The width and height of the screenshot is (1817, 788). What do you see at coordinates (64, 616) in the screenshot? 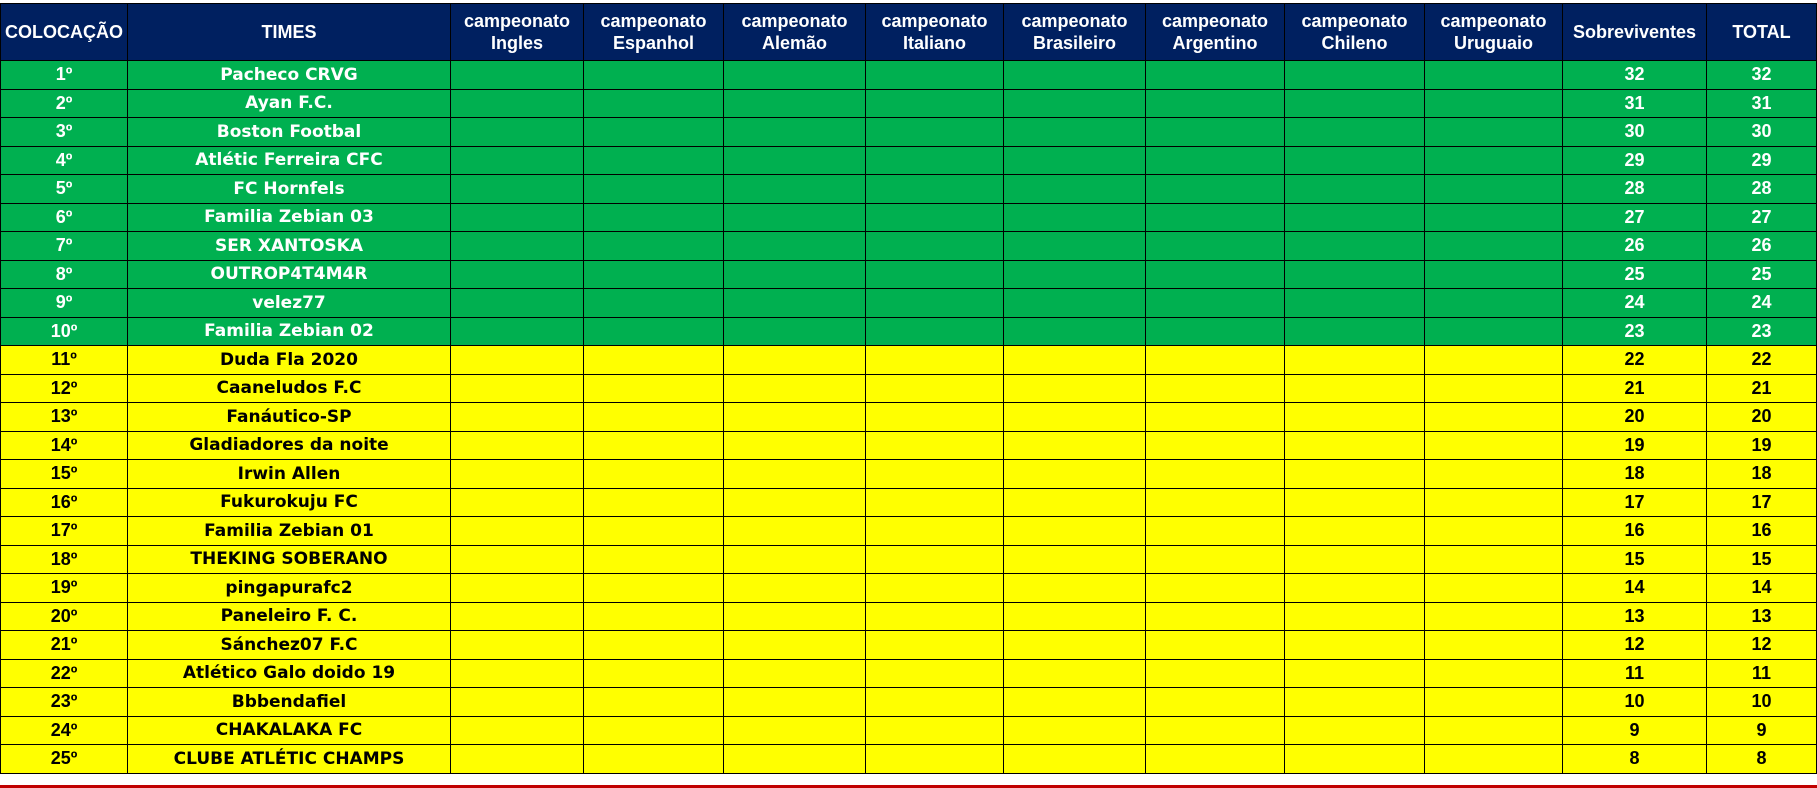
I see `position-cell: 20º` at bounding box center [64, 616].